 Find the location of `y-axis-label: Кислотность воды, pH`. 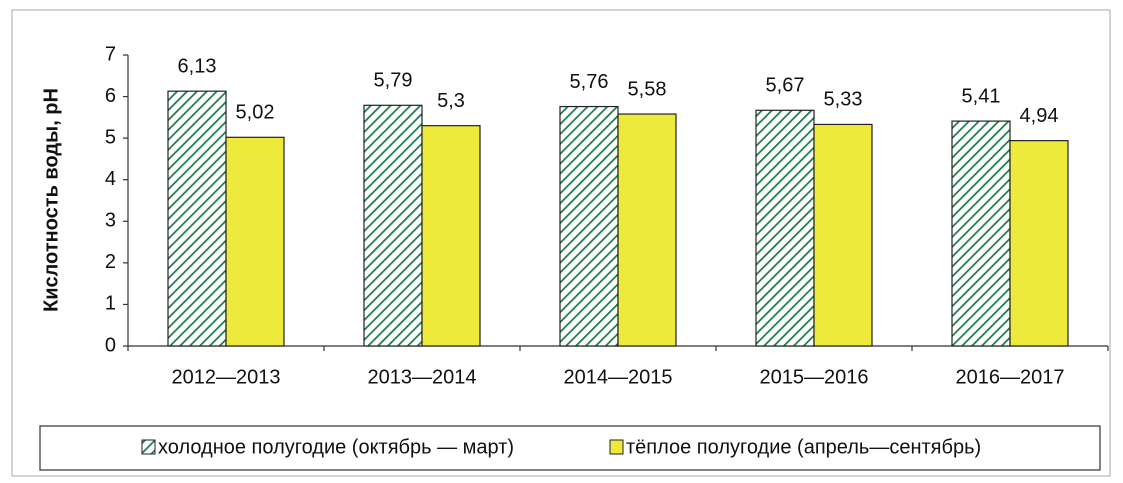

y-axis-label: Кислотность воды, pH is located at coordinates (51, 200).